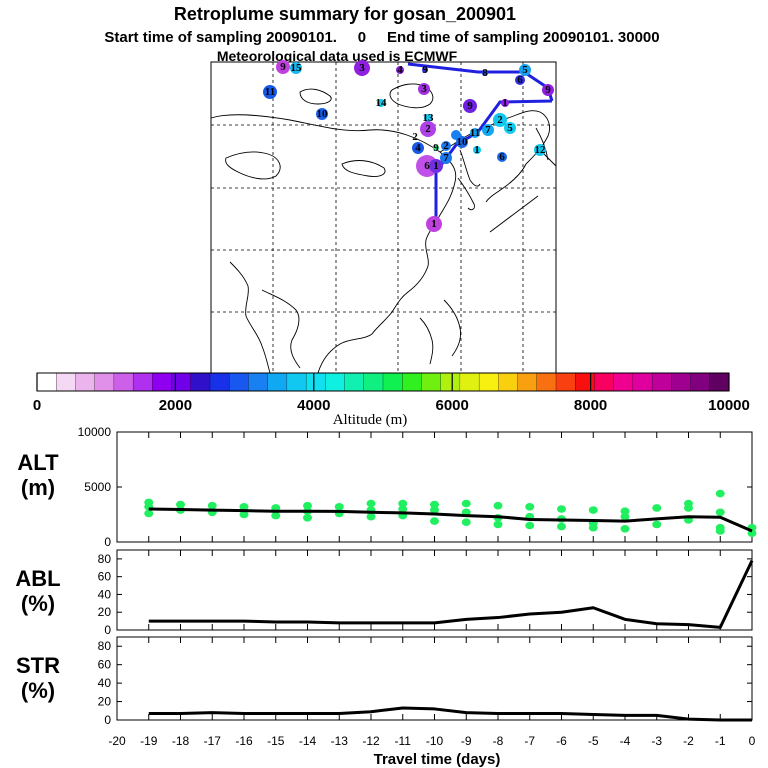 Image resolution: width=768 pixels, height=768 pixels. What do you see at coordinates (181, 741) in the screenshot?
I see `x-tick-label: -18` at bounding box center [181, 741].